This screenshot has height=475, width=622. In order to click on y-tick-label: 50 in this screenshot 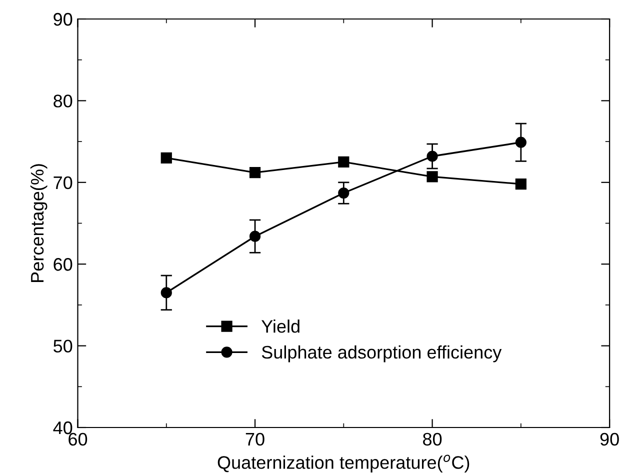, I will do `click(63, 346)`.